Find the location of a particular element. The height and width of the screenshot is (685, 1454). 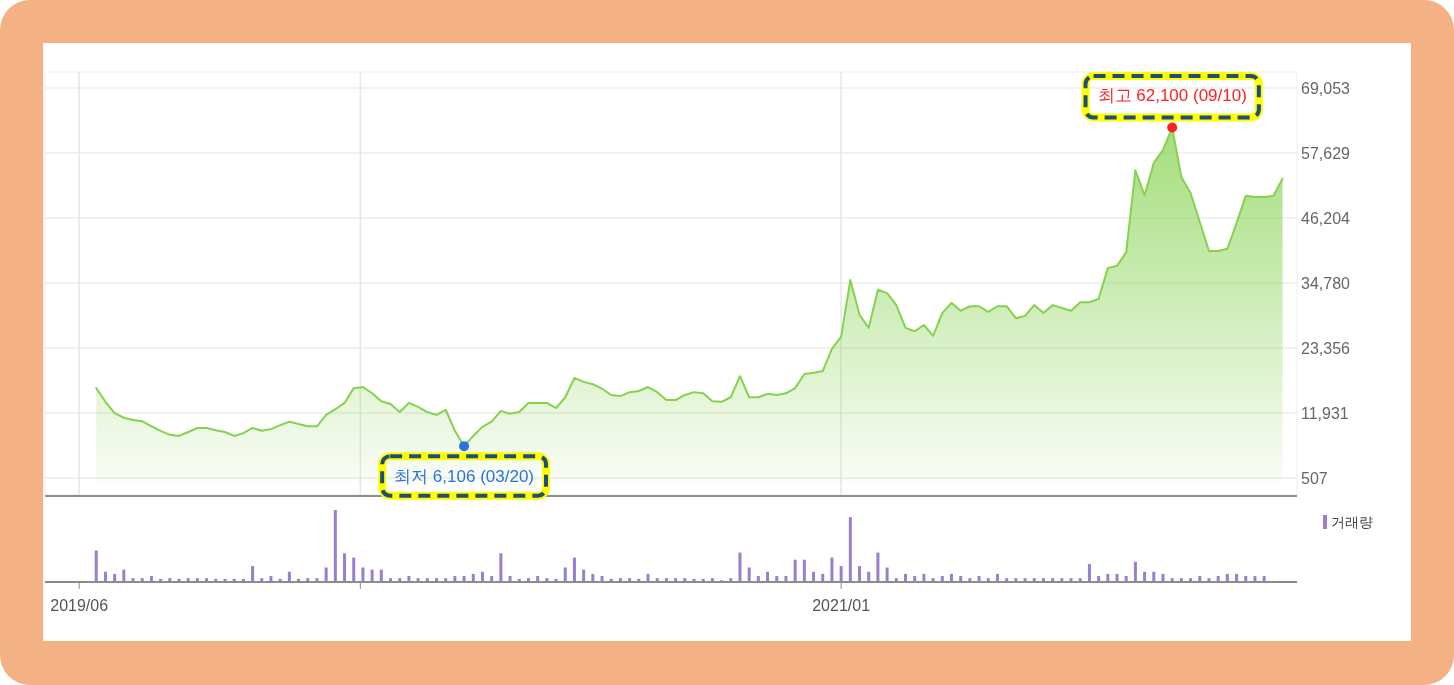

annotation: 최고 62,100 (09/10) is located at coordinates (1172, 96).